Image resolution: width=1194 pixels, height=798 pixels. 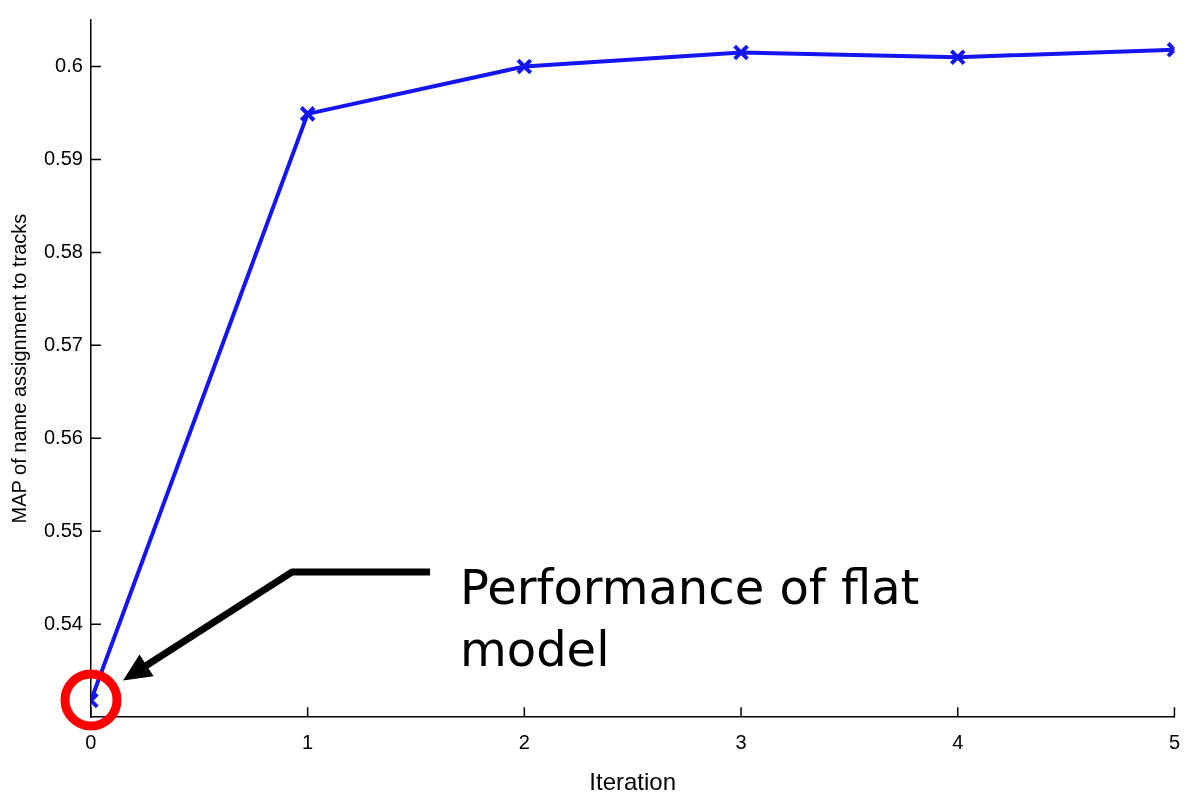 I want to click on y-tick-label: 0.6, so click(x=69, y=65).